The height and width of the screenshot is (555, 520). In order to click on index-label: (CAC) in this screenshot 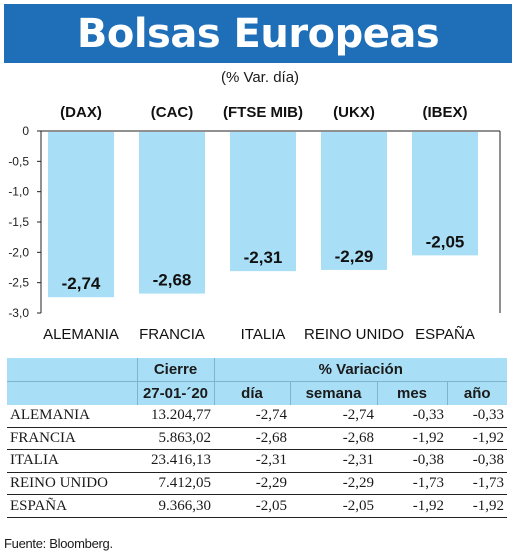, I will do `click(172, 112)`.